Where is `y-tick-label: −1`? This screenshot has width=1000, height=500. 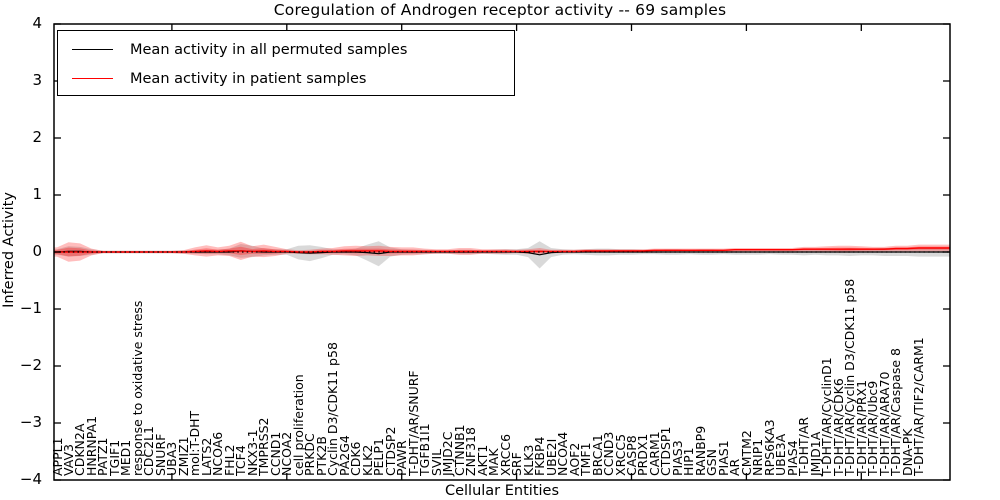
y-tick-label: −1 is located at coordinates (30, 308).